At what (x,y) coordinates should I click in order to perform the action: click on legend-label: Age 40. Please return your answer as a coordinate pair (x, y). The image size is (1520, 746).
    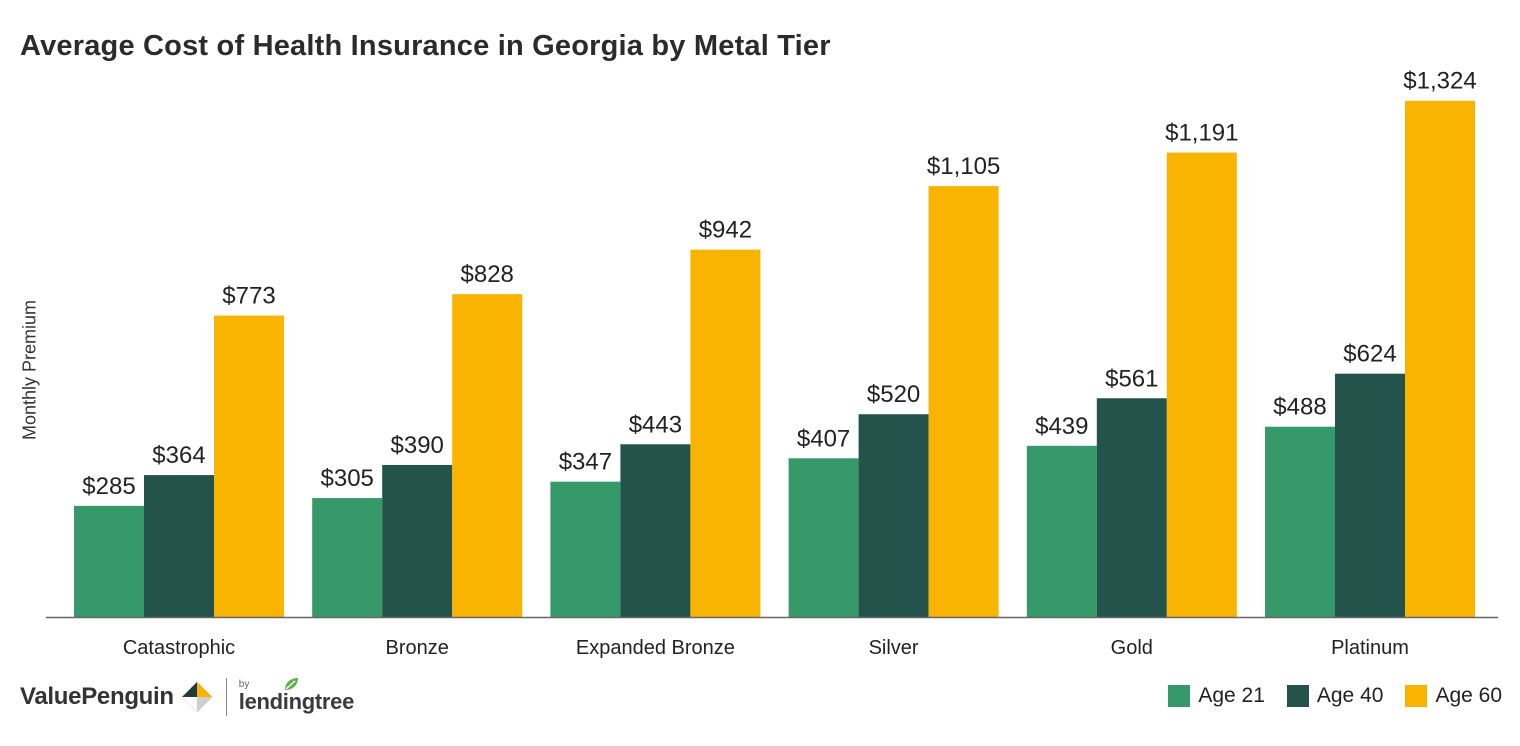
    Looking at the image, I should click on (1350, 695).